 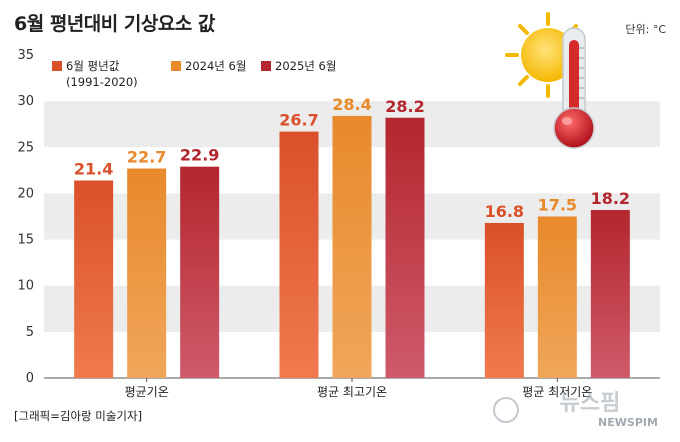 I want to click on legend-item-2025: 2025년 6월, so click(x=298, y=66).